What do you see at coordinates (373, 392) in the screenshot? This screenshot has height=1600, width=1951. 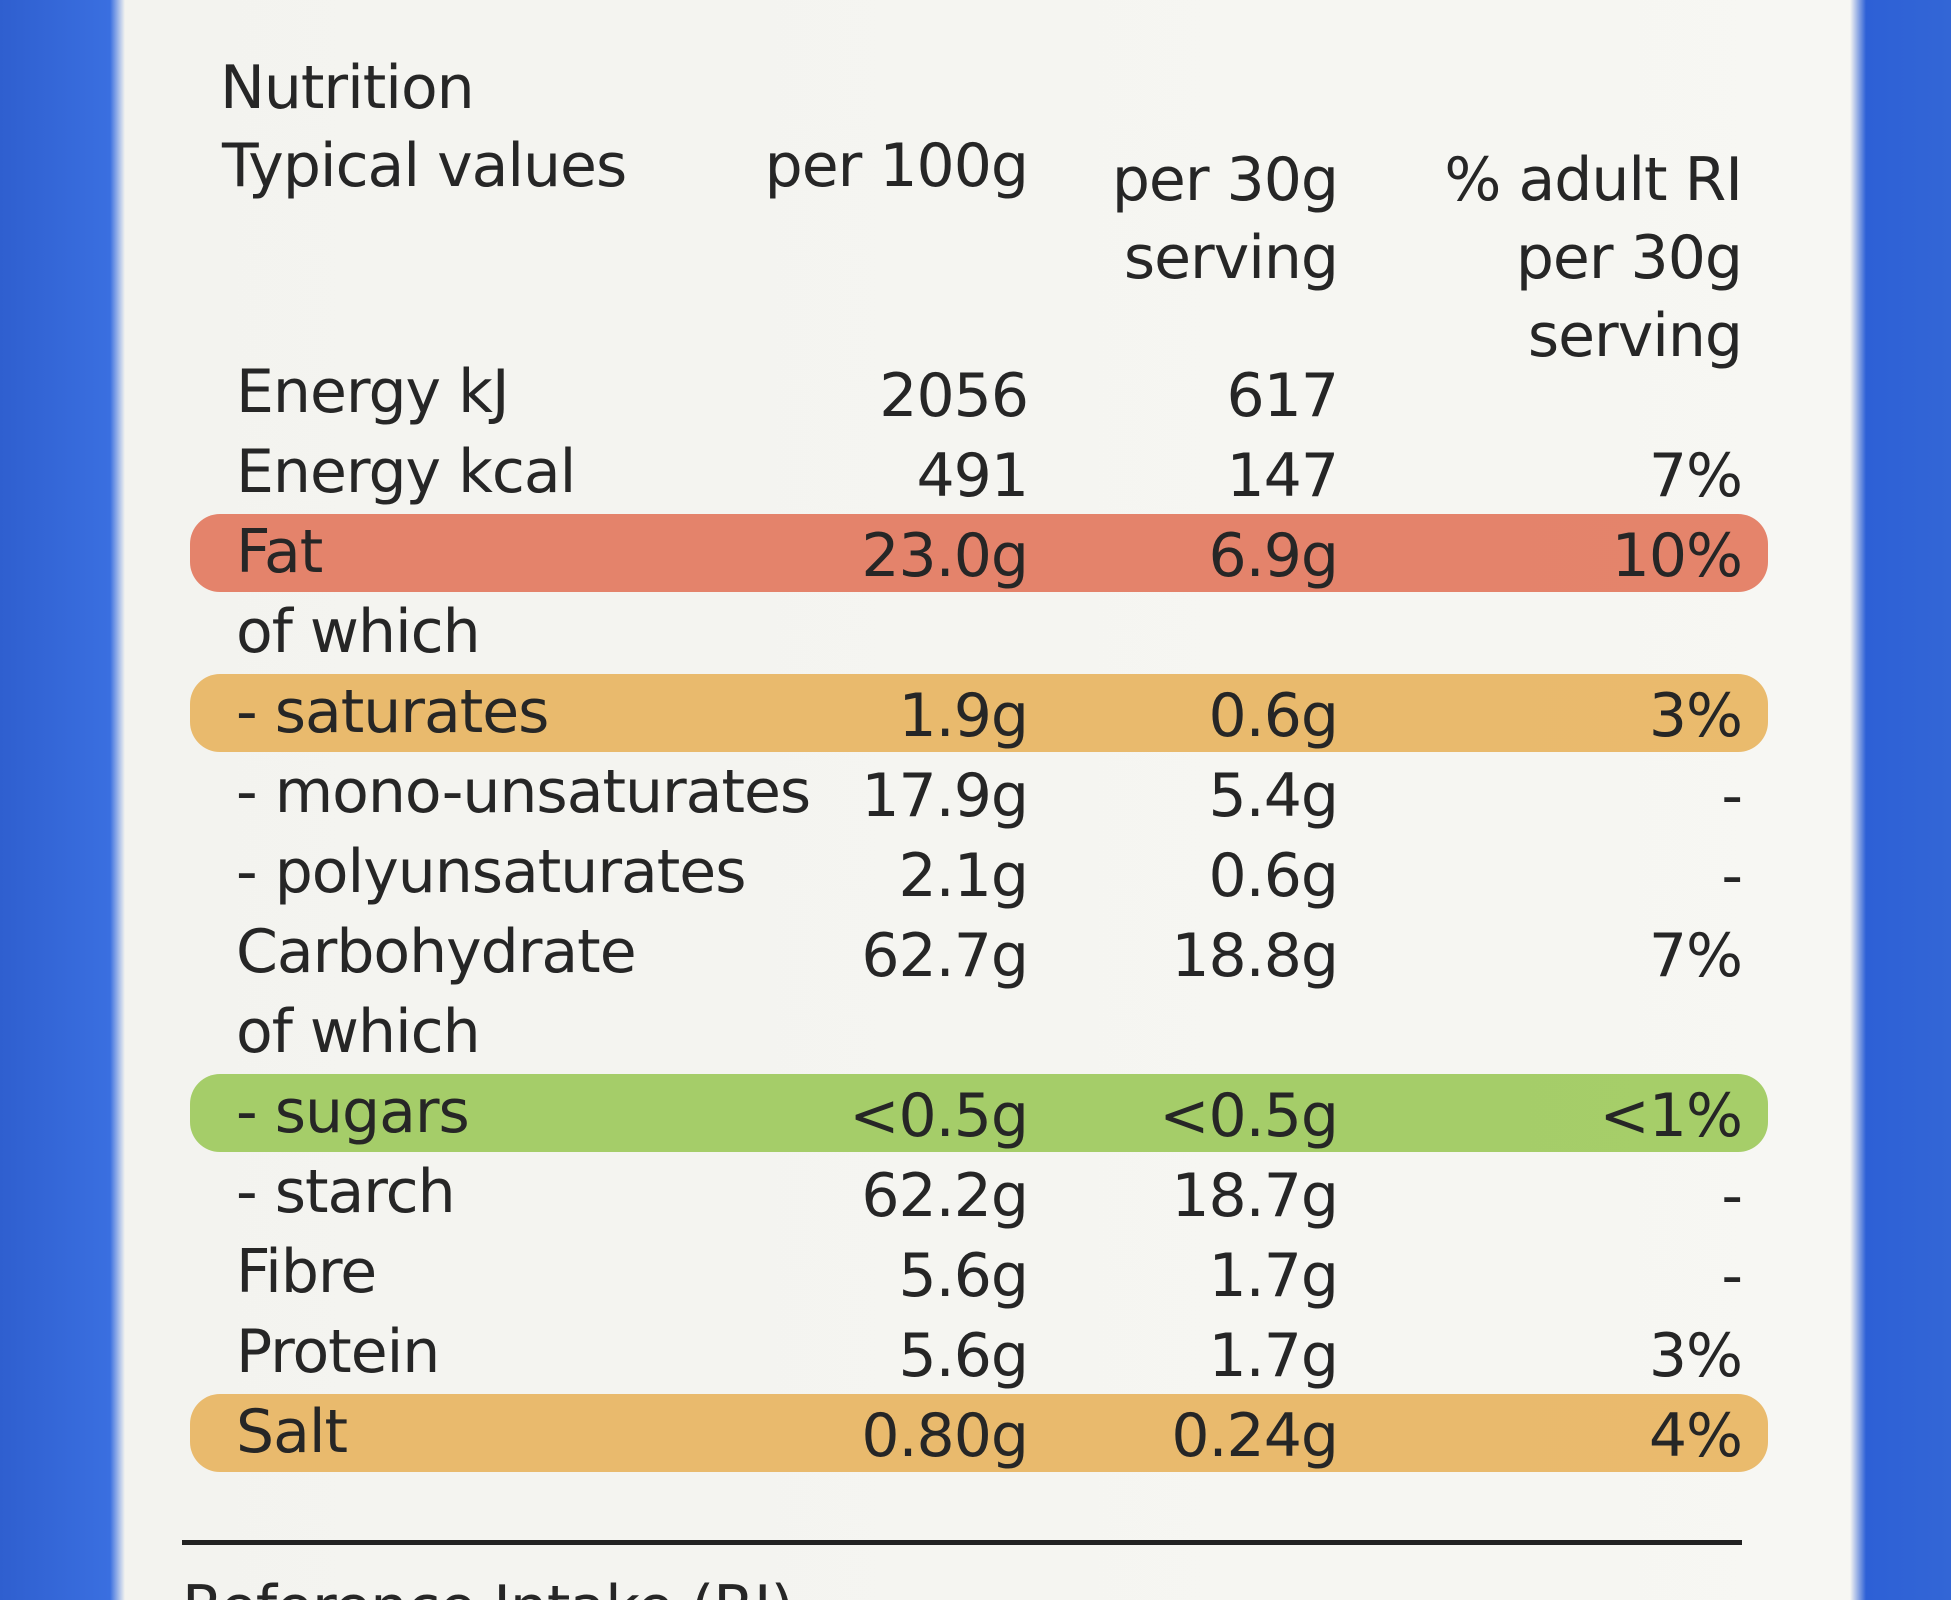 I see `row-label: Energy kJ` at bounding box center [373, 392].